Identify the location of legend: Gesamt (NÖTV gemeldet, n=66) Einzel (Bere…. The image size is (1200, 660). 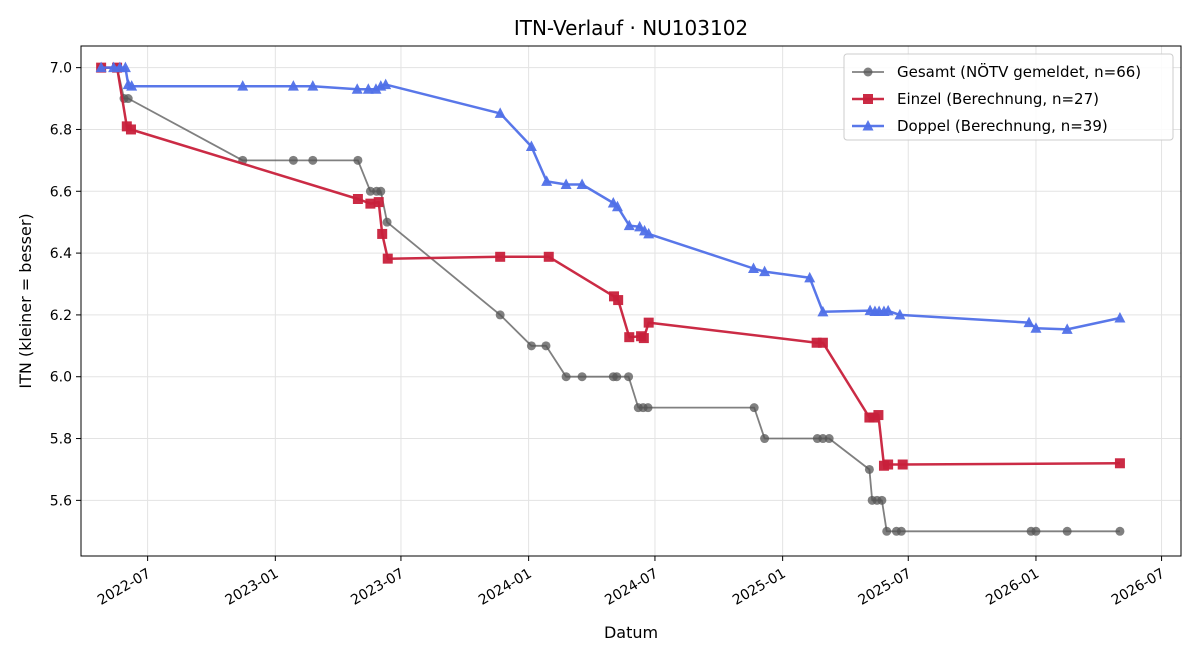
(1008, 97).